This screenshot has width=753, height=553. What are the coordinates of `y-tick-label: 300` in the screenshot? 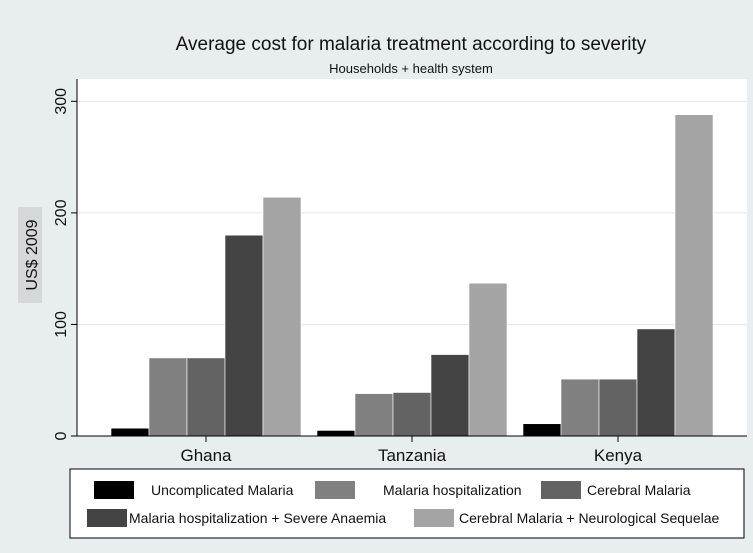 It's located at (61, 101).